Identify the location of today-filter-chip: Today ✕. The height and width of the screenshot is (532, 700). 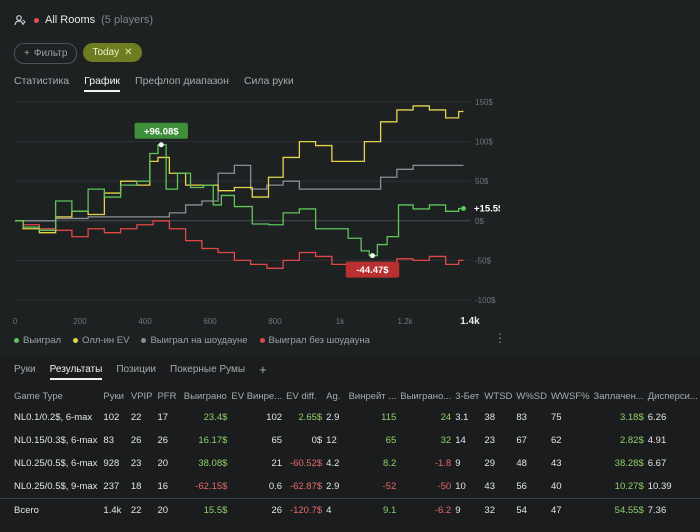
(112, 52).